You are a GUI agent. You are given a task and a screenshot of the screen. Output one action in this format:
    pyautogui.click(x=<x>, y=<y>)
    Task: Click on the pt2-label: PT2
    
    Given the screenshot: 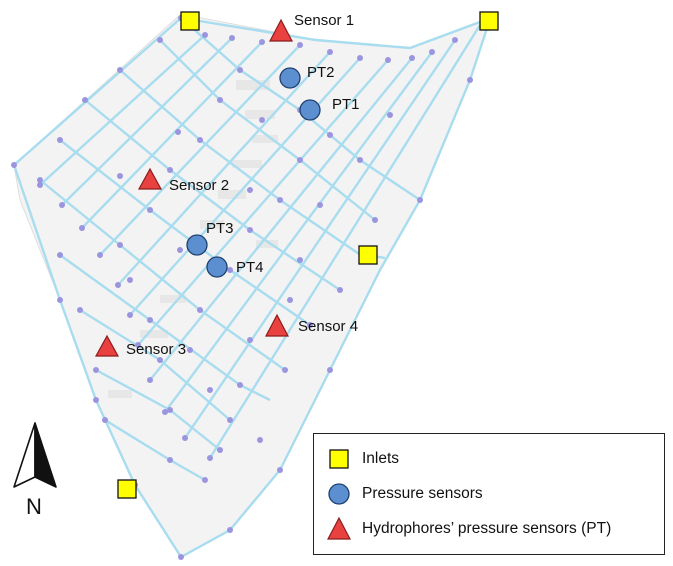 What is the action you would take?
    pyautogui.click(x=321, y=72)
    